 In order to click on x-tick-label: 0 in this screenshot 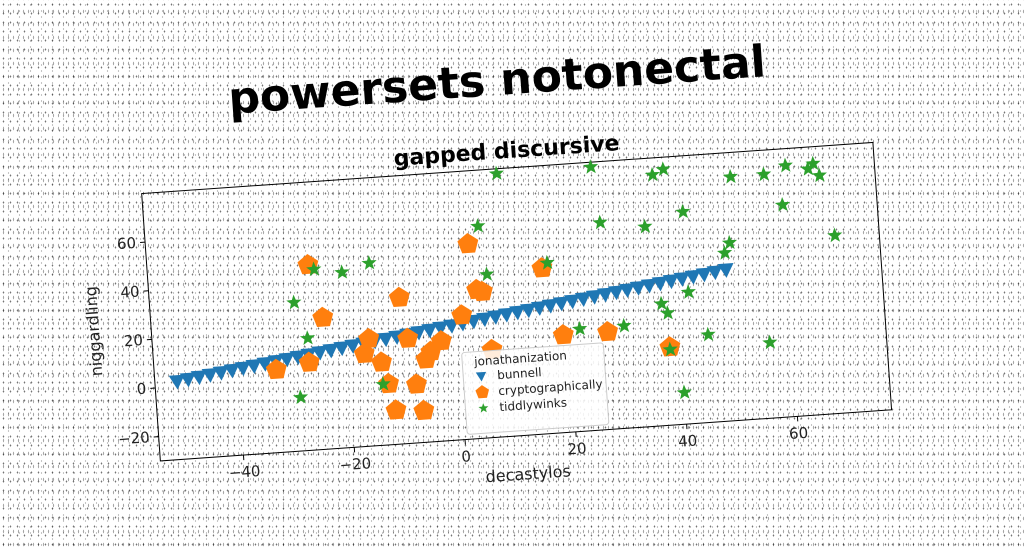, I will do `click(466, 456)`.